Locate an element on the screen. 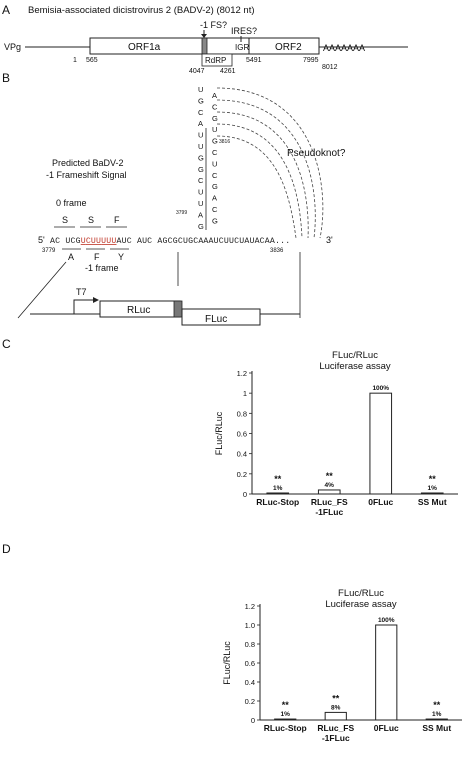  zoom-line is located at coordinates (42, 290).